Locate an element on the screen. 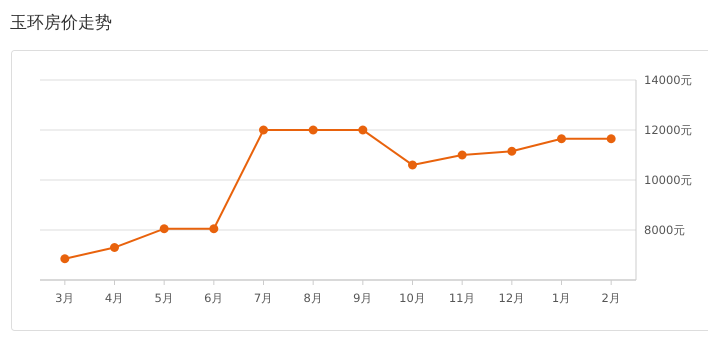 The height and width of the screenshot is (338, 708). ytick: 12000元 is located at coordinates (668, 130).